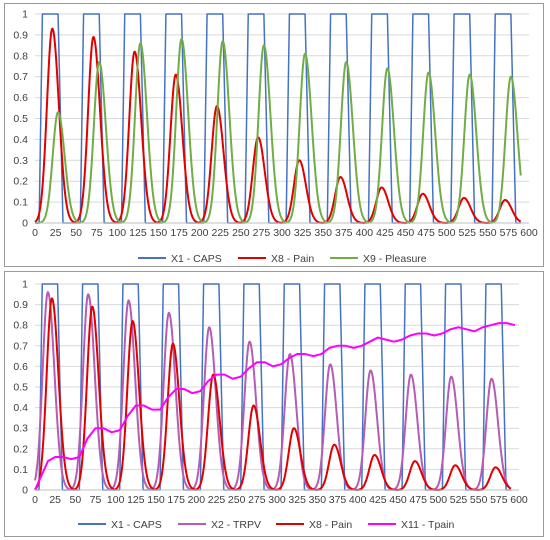 This screenshot has width=550, height=540. What do you see at coordinates (427, 525) in the screenshot?
I see `legend-label-x11-tpain: X11 - Tpain` at bounding box center [427, 525].